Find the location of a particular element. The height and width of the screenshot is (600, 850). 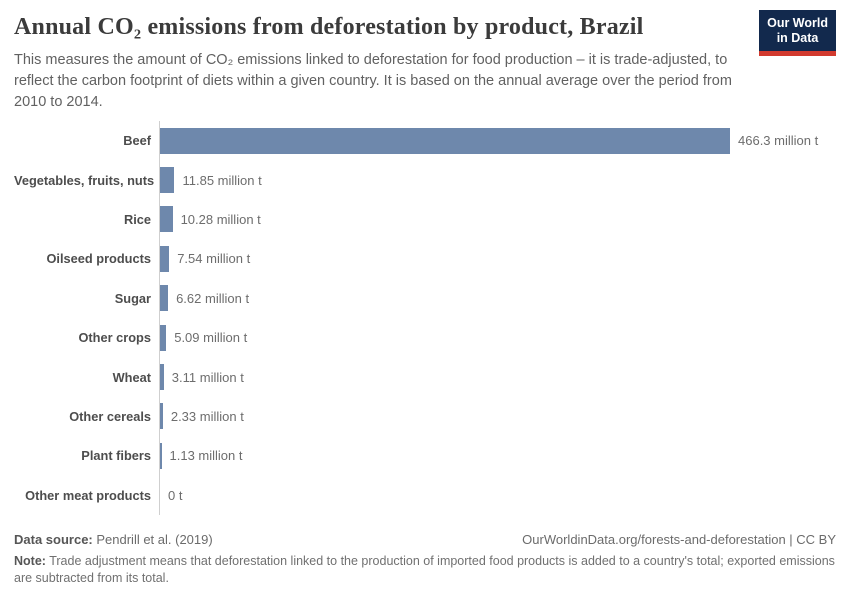

chart-row: Sugar 6.62 million t is located at coordinates (425, 298).